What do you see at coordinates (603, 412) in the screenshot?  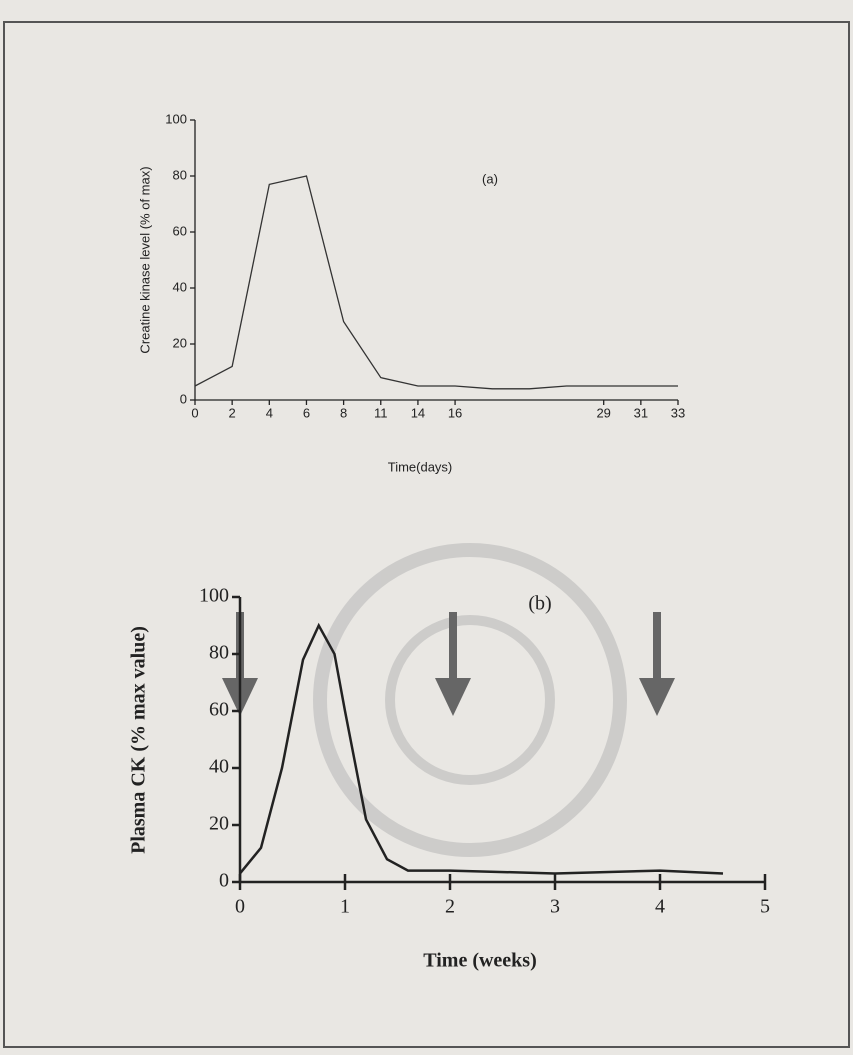 I see `x-tick-label: 29` at bounding box center [603, 412].